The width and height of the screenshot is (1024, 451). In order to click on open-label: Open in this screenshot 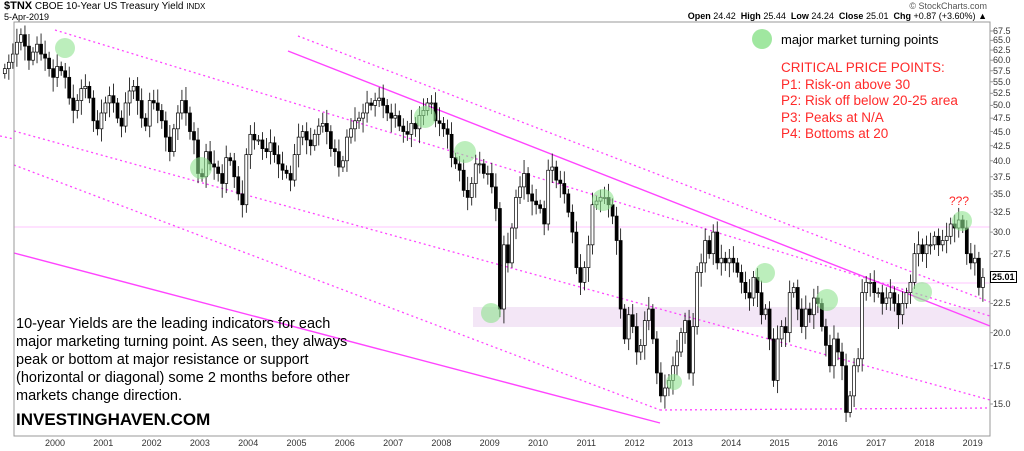, I will do `click(699, 16)`.